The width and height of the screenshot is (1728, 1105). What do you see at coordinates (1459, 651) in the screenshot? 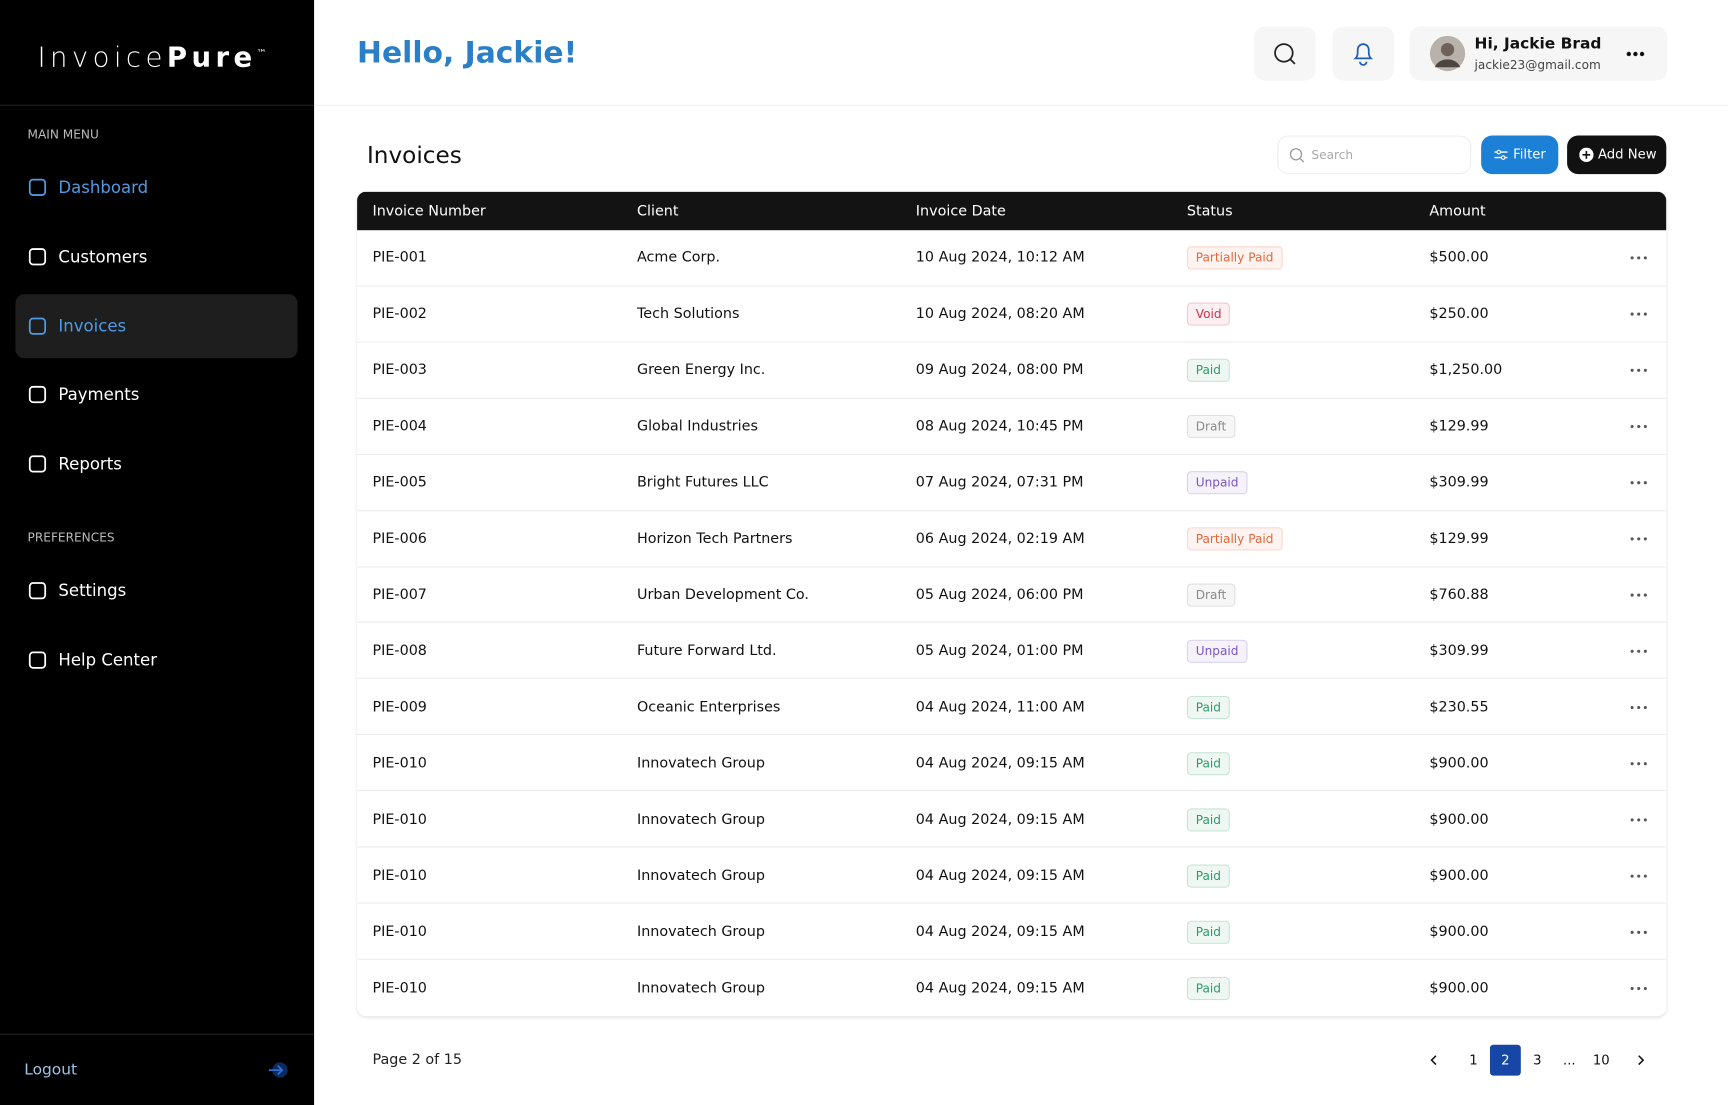
I see `table-cell: $309.99` at bounding box center [1459, 651].